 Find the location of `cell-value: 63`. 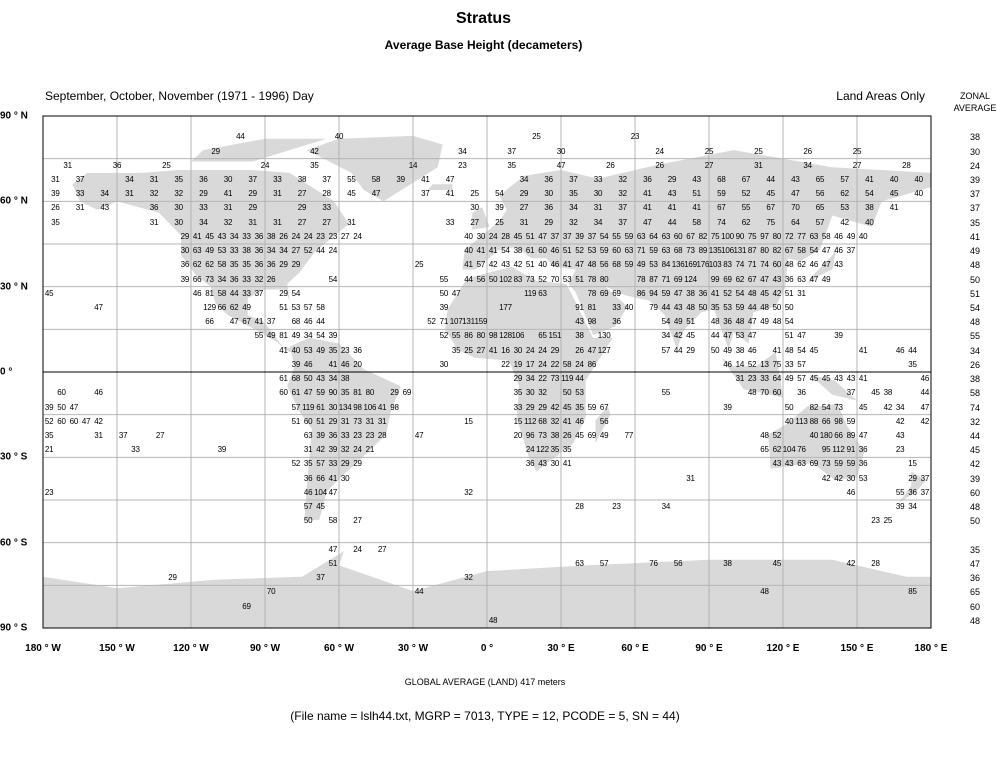

cell-value: 63 is located at coordinates (801, 464).